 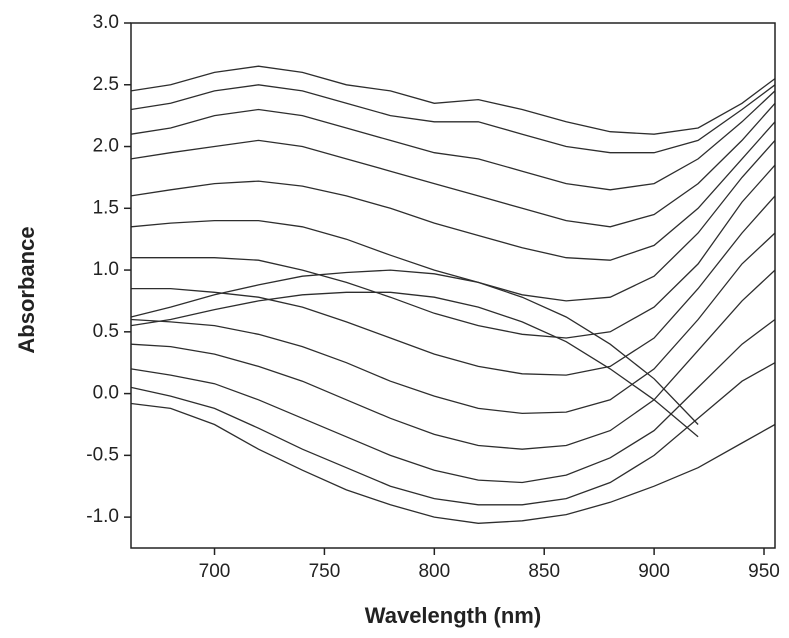 I want to click on x-tick-label: 750, so click(x=325, y=571).